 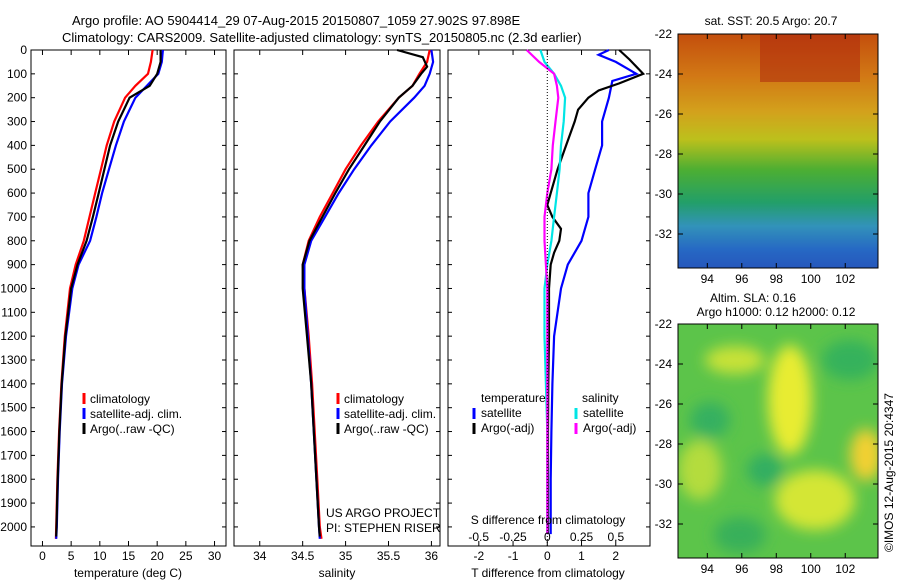 What do you see at coordinates (548, 520) in the screenshot?
I see `difference-xlabel-top: S difference from climatology` at bounding box center [548, 520].